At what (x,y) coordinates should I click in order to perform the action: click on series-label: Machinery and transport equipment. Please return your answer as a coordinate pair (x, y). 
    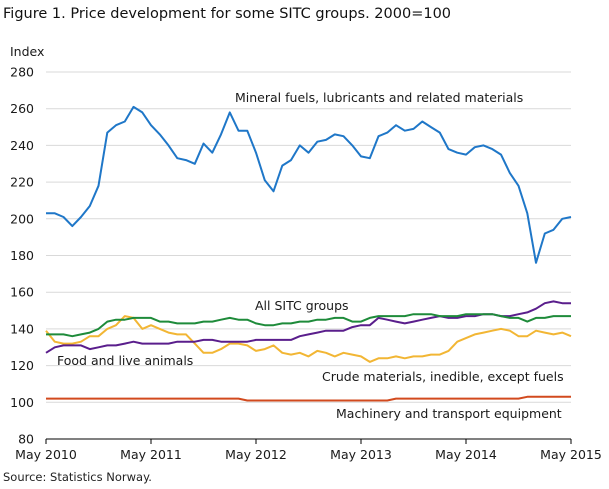
    Looking at the image, I should click on (449, 413).